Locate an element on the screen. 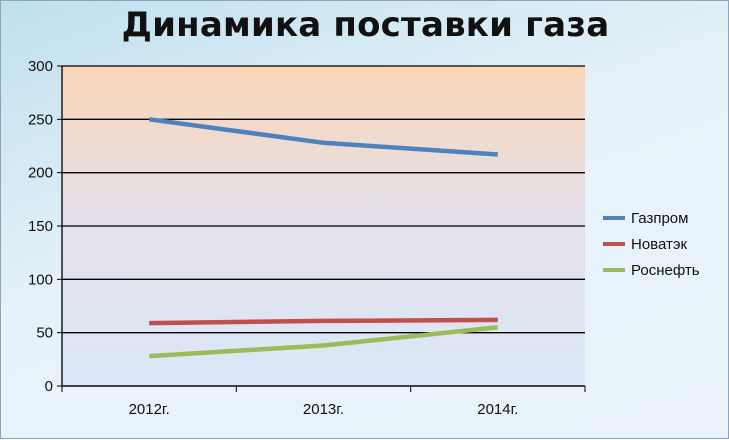 The height and width of the screenshot is (440, 729). y-tick-label: 100 is located at coordinates (40, 279).